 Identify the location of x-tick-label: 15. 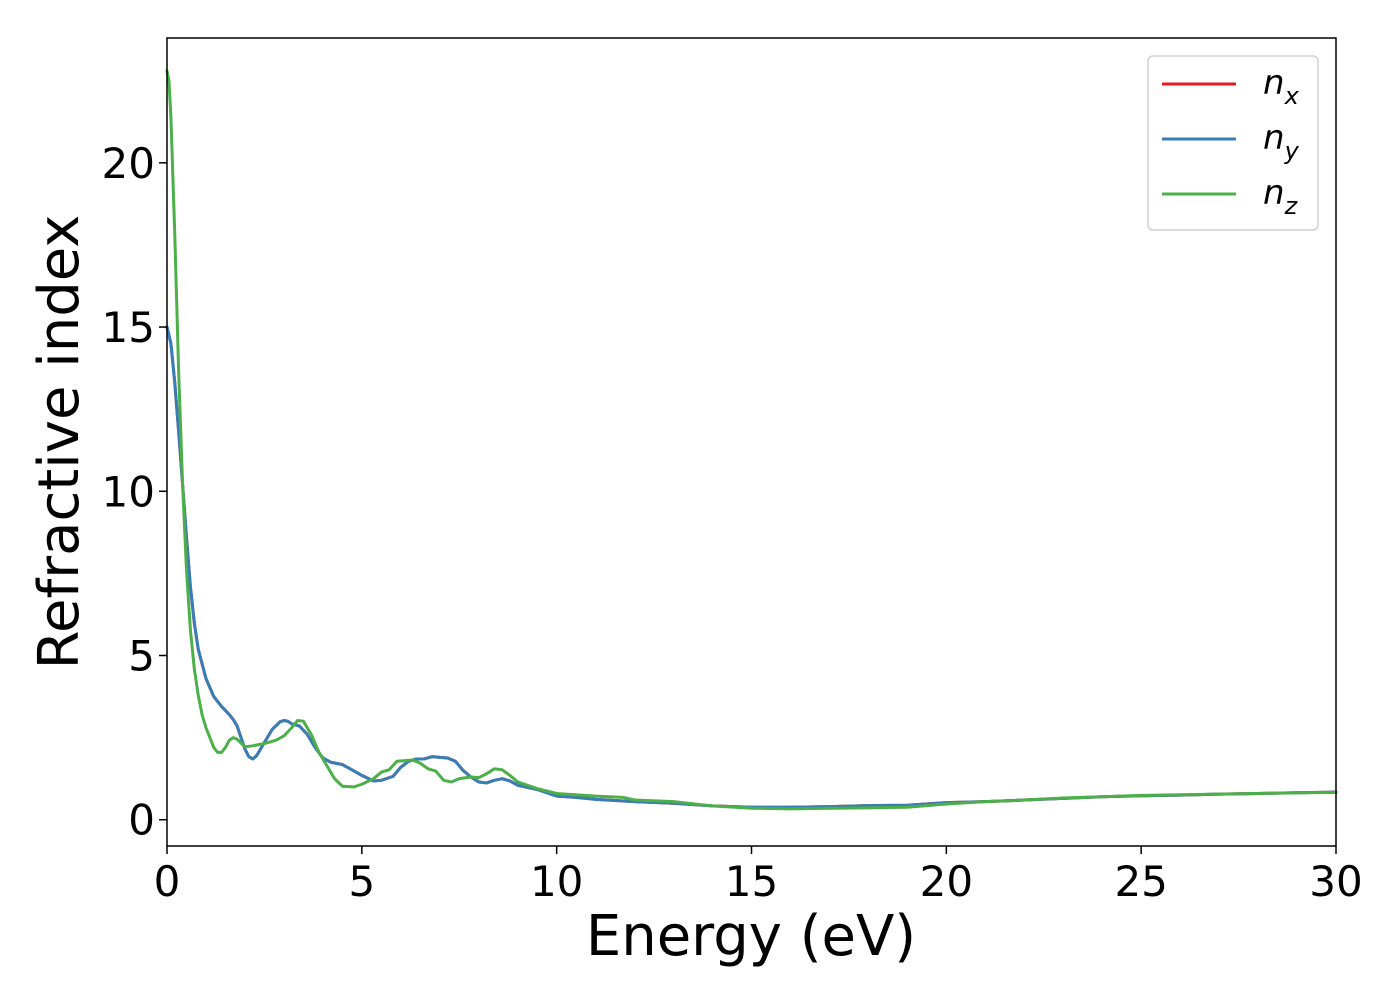
(751, 881).